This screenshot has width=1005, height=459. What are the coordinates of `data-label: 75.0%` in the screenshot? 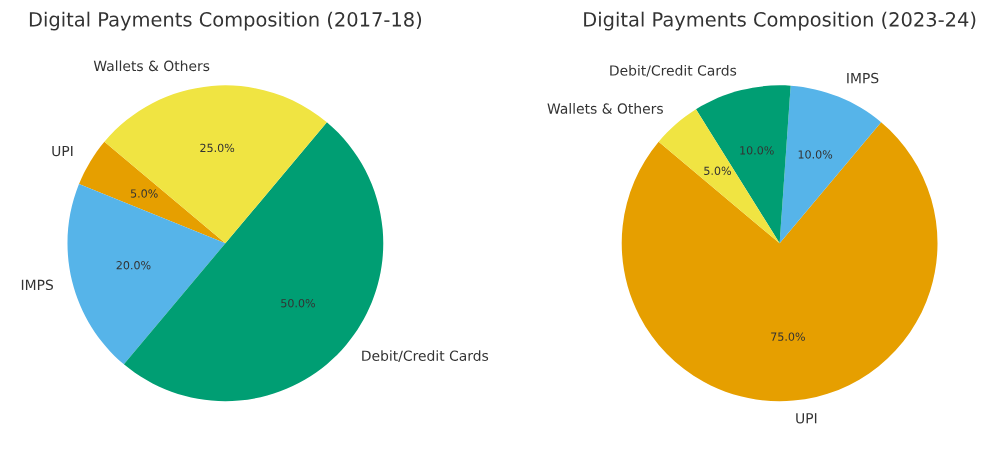 It's located at (788, 336).